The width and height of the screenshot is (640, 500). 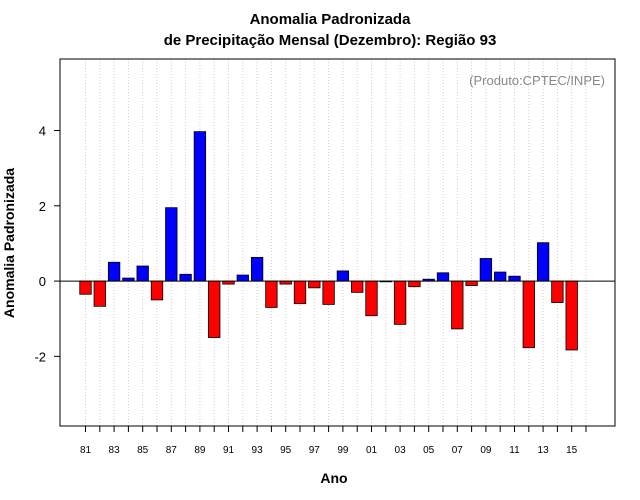 What do you see at coordinates (42, 281) in the screenshot?
I see `y-tick-label: 0` at bounding box center [42, 281].